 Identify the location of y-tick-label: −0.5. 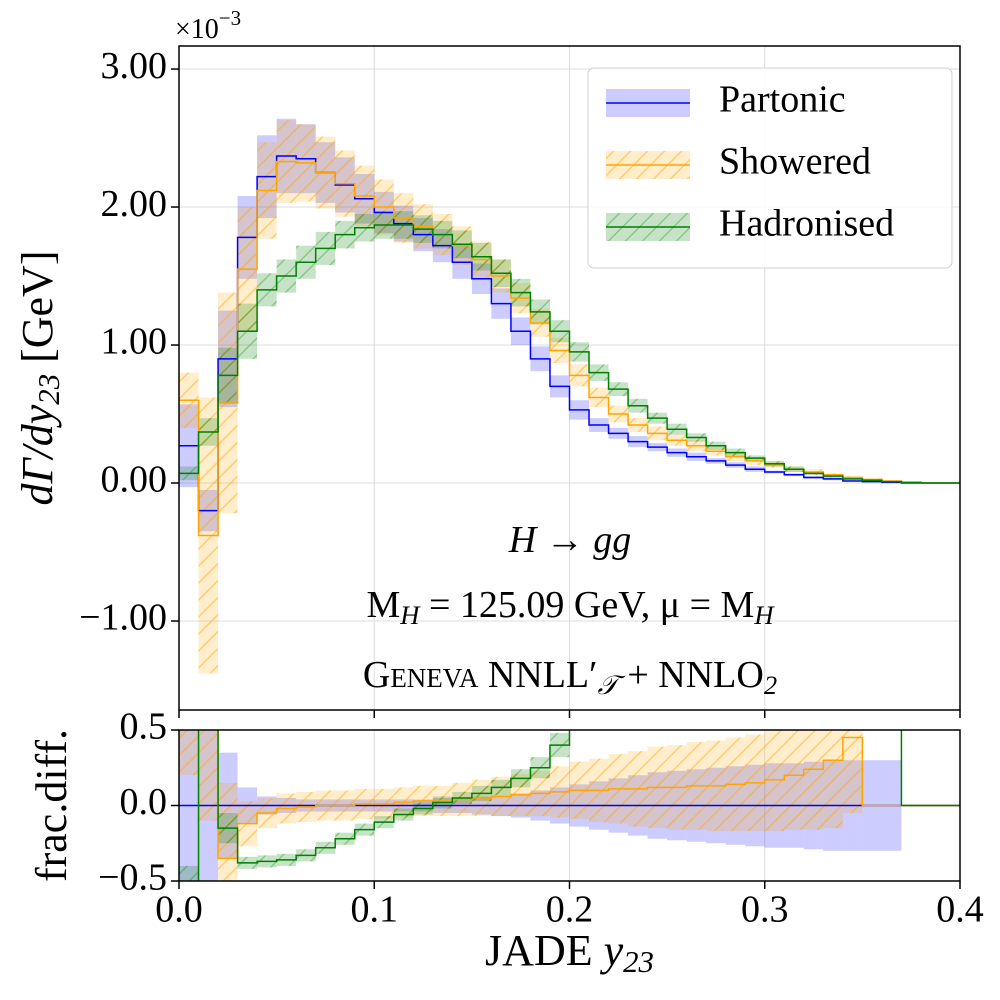
(132, 878).